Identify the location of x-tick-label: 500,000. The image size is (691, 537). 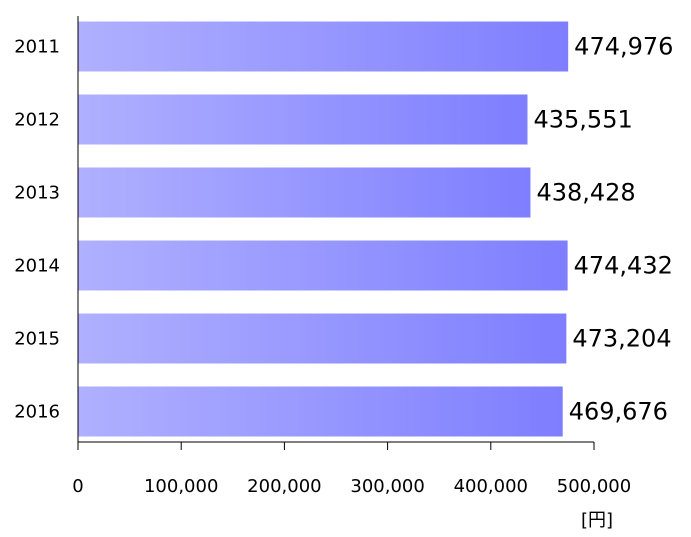
(594, 486).